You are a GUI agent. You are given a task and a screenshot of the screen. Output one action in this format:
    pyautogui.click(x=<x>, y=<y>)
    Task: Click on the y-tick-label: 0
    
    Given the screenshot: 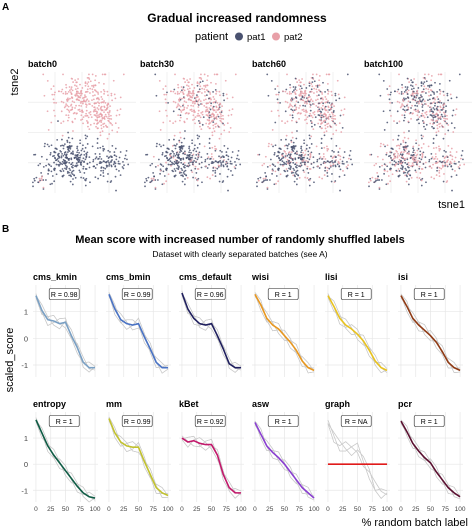 What is the action you would take?
    pyautogui.click(x=26, y=338)
    